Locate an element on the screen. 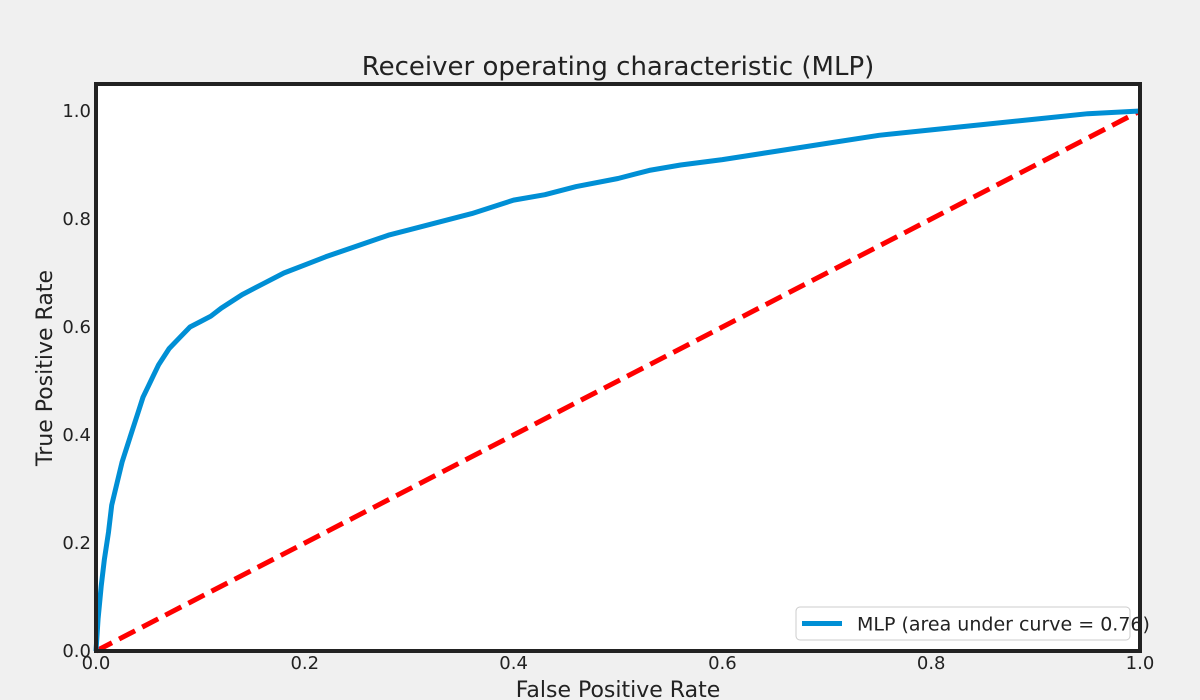 This screenshot has width=1200, height=700. y-tick-label: 0.8 is located at coordinates (76, 219).